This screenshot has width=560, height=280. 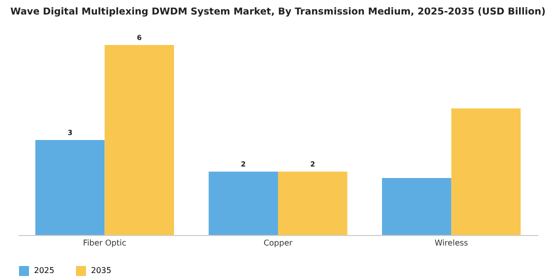 What do you see at coordinates (44, 270) in the screenshot?
I see `legend-label: 2025` at bounding box center [44, 270].